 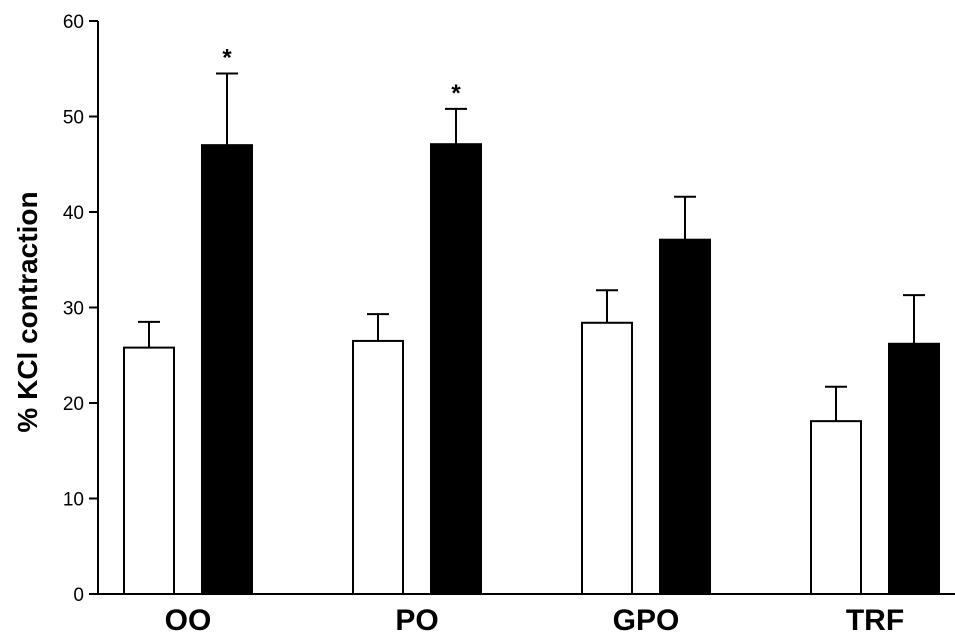 I want to click on y-tick-label-0: 0, so click(x=78, y=595).